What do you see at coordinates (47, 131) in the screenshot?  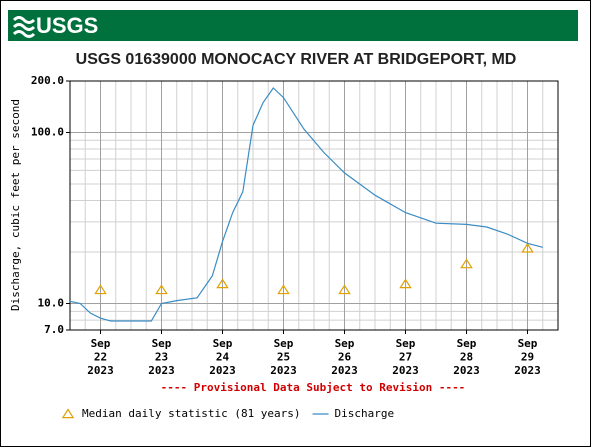 I see `y-tick-label: 100.0` at bounding box center [47, 131].